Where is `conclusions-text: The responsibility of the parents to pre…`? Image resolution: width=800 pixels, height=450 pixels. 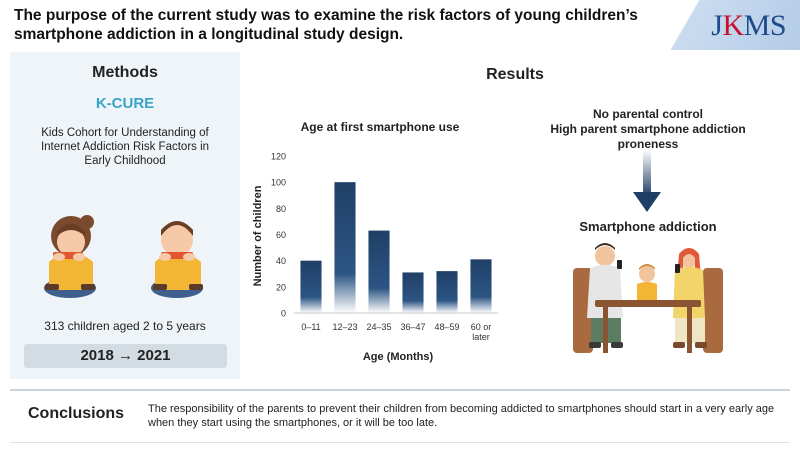
conclusions-text: The responsibility of the parents to pre… is located at coordinates (461, 416).